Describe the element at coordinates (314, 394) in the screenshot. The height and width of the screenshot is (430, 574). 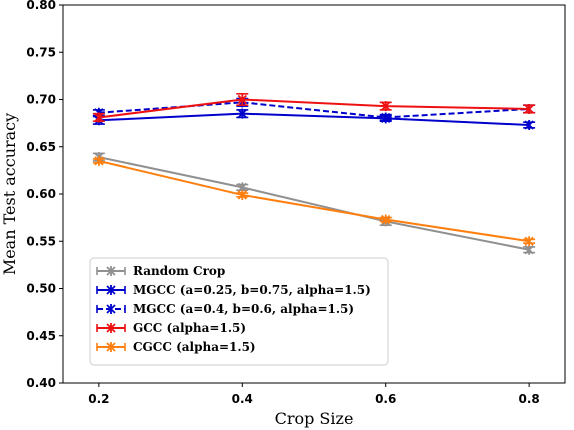
I see `x-axis: 0.2 0.4 0.6 0.8` at that location.